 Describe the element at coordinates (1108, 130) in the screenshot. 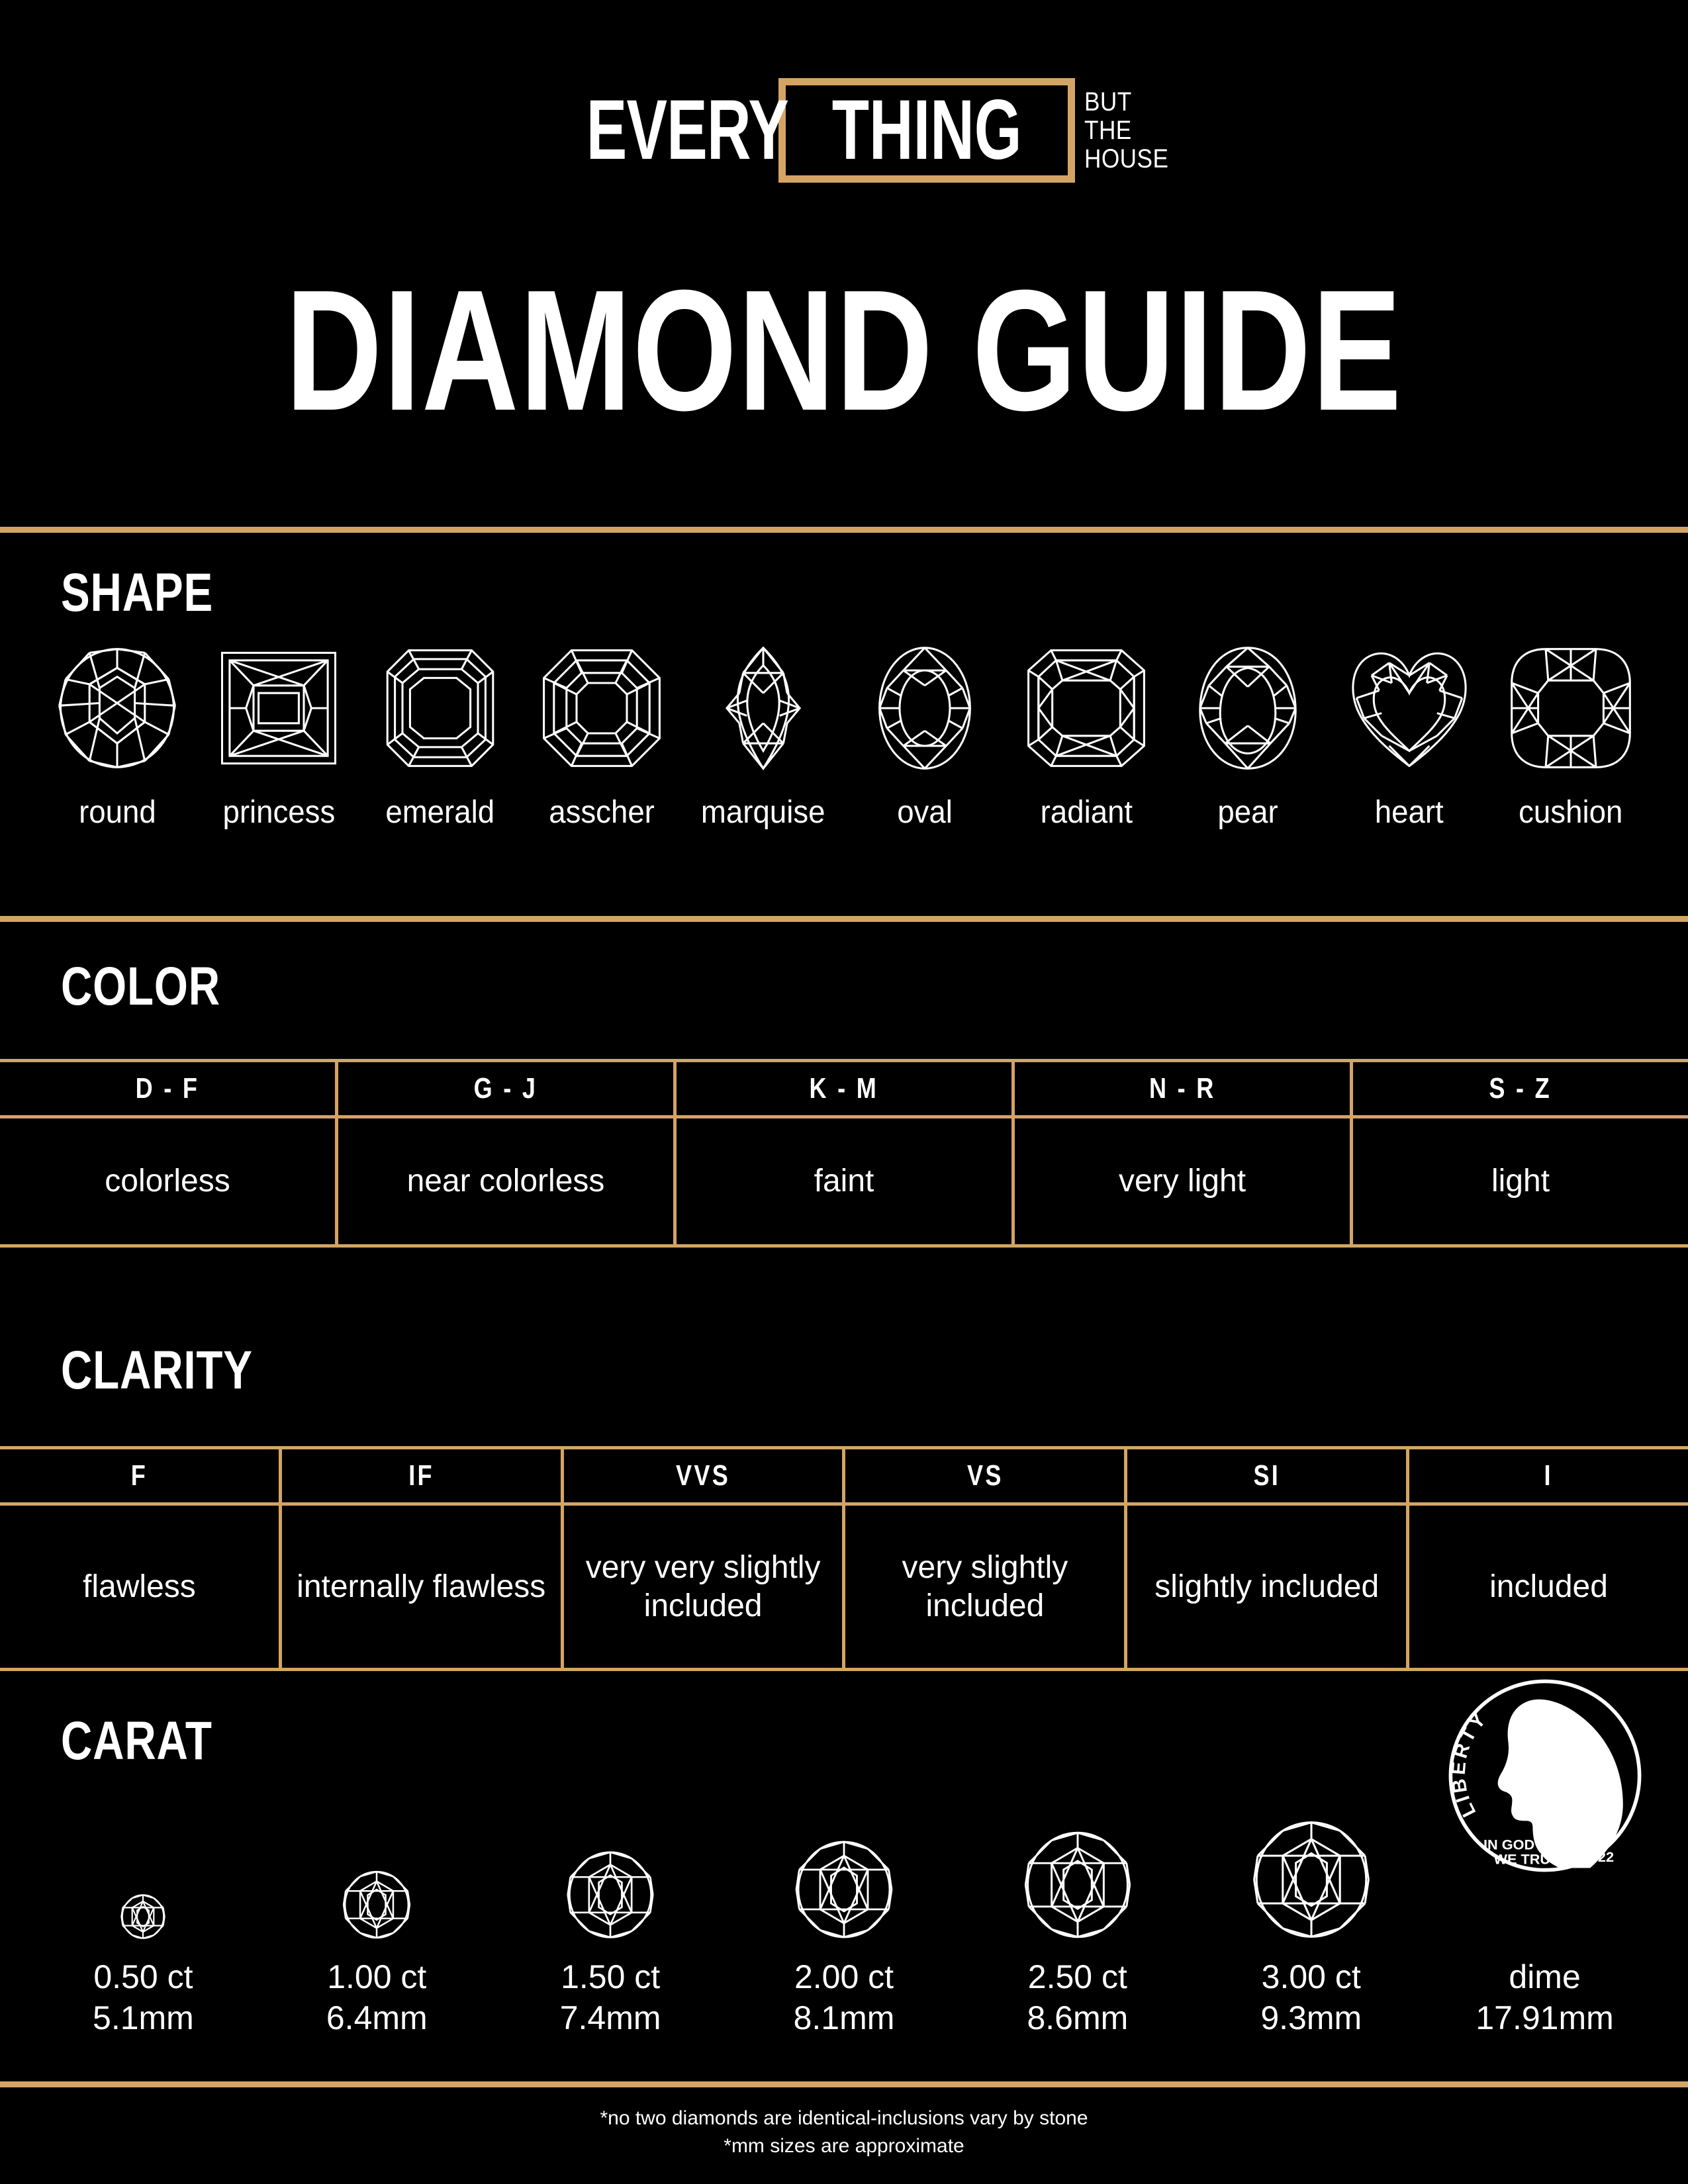

I see `logo-tagline-the: THE` at that location.